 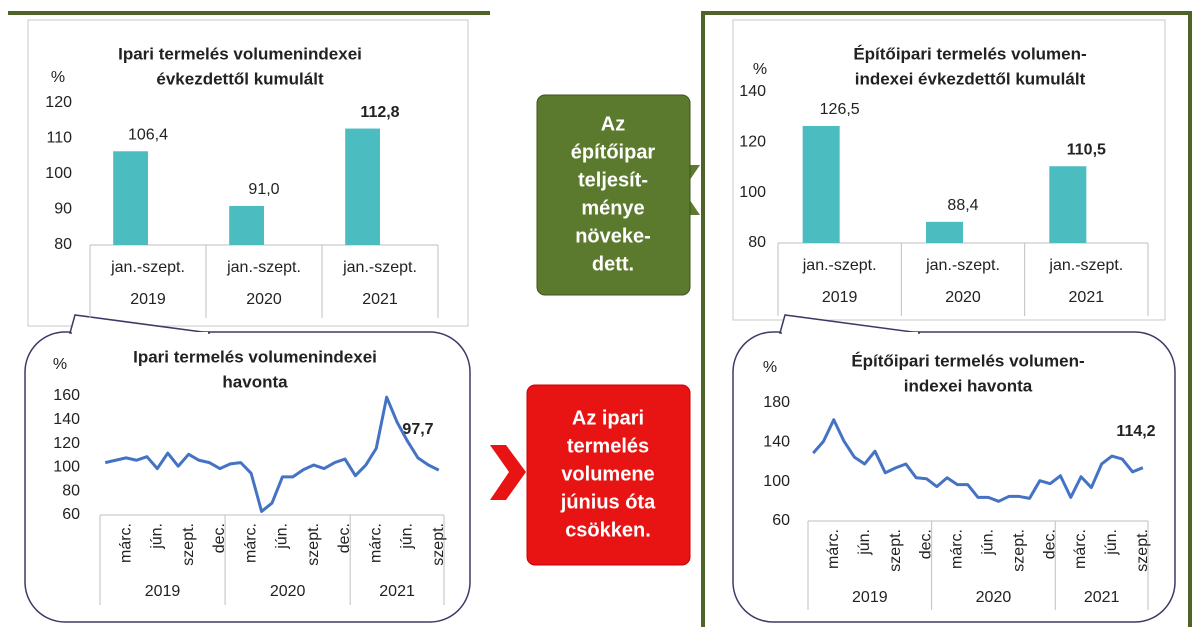 I want to click on chart-title: indexei havonta, so click(x=968, y=385).